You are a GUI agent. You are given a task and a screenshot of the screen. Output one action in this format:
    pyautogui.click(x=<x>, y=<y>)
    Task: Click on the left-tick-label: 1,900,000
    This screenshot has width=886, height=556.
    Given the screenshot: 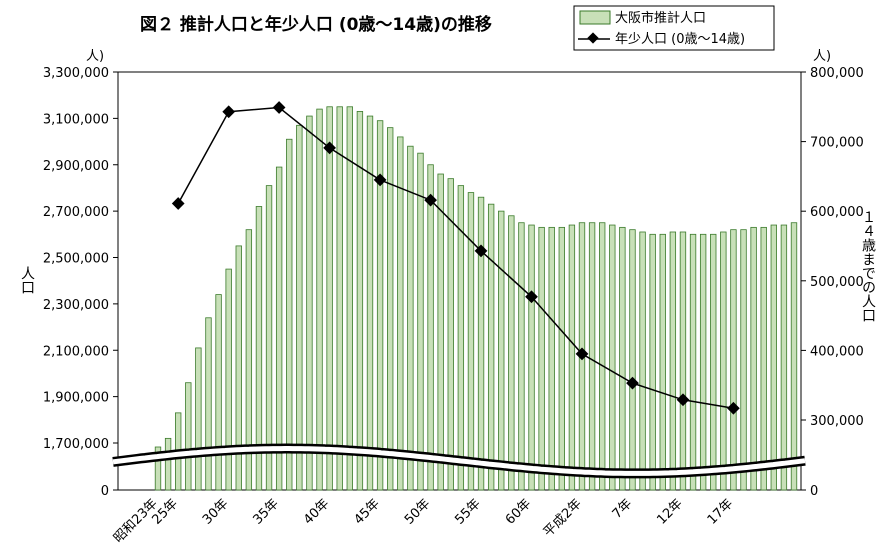 What is the action you would take?
    pyautogui.click(x=76, y=398)
    